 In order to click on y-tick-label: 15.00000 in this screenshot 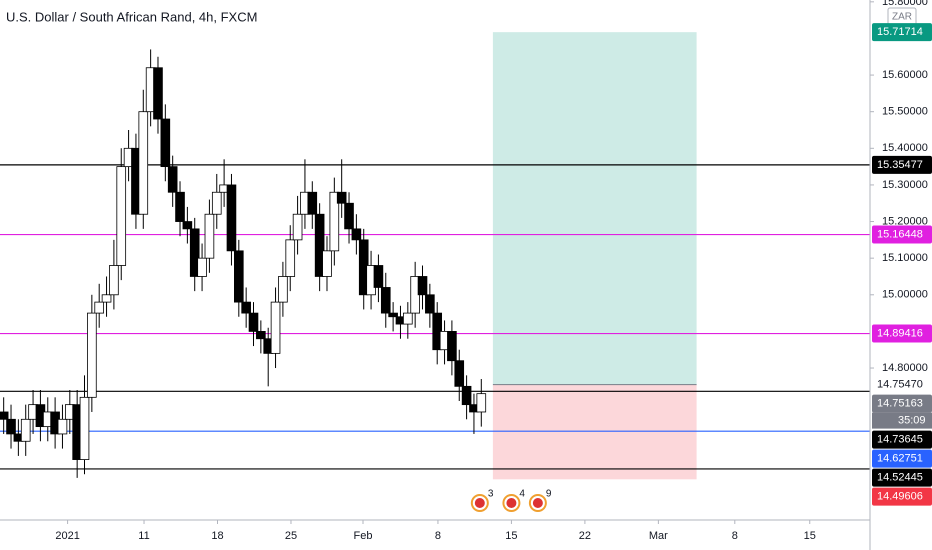, I will do `click(905, 295)`.